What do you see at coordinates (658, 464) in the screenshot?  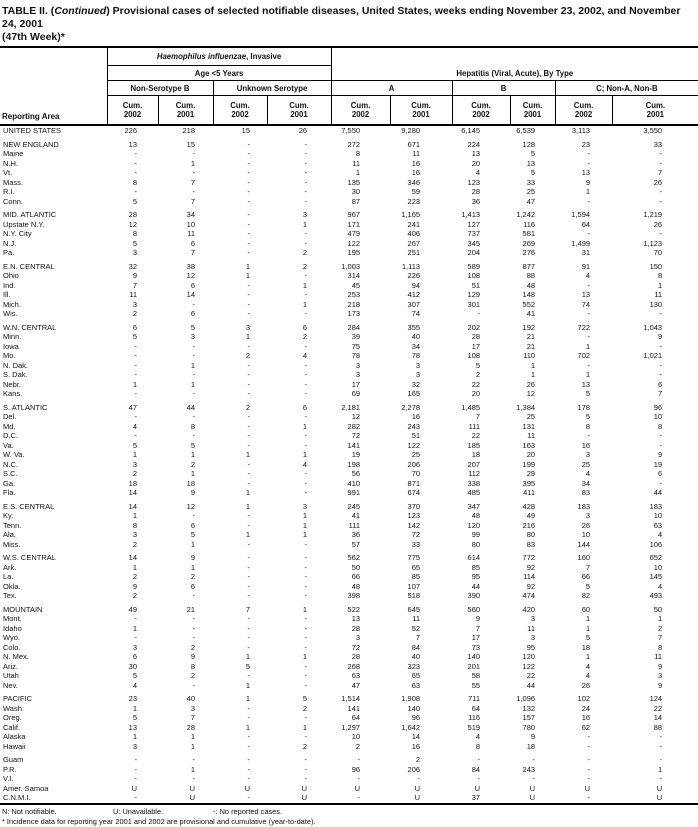 I see `value-cell: 19` at bounding box center [658, 464].